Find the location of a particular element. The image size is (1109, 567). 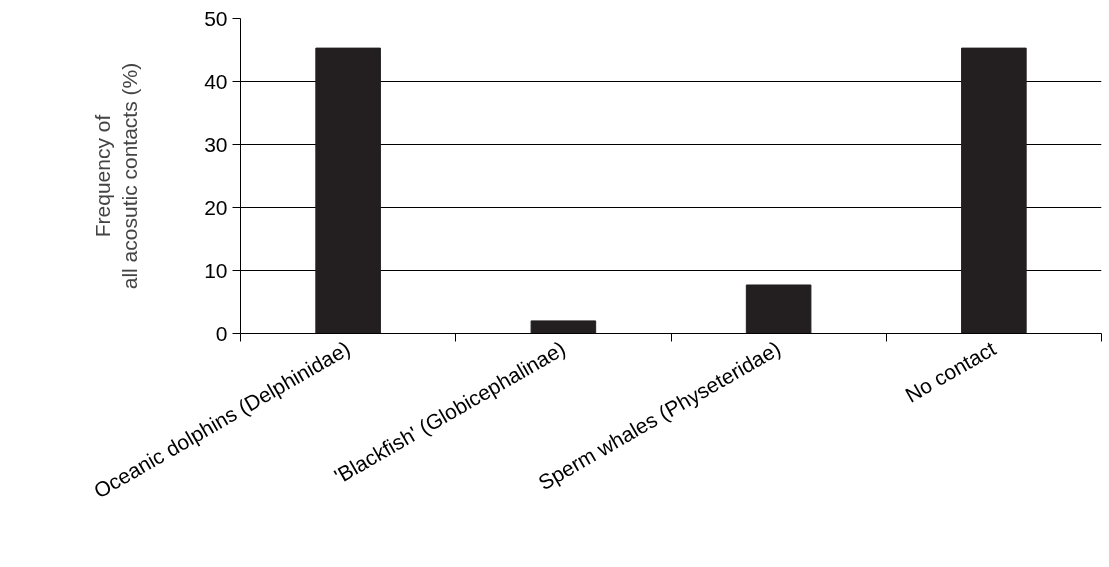

y-tick-label: 20 is located at coordinates (216, 207).